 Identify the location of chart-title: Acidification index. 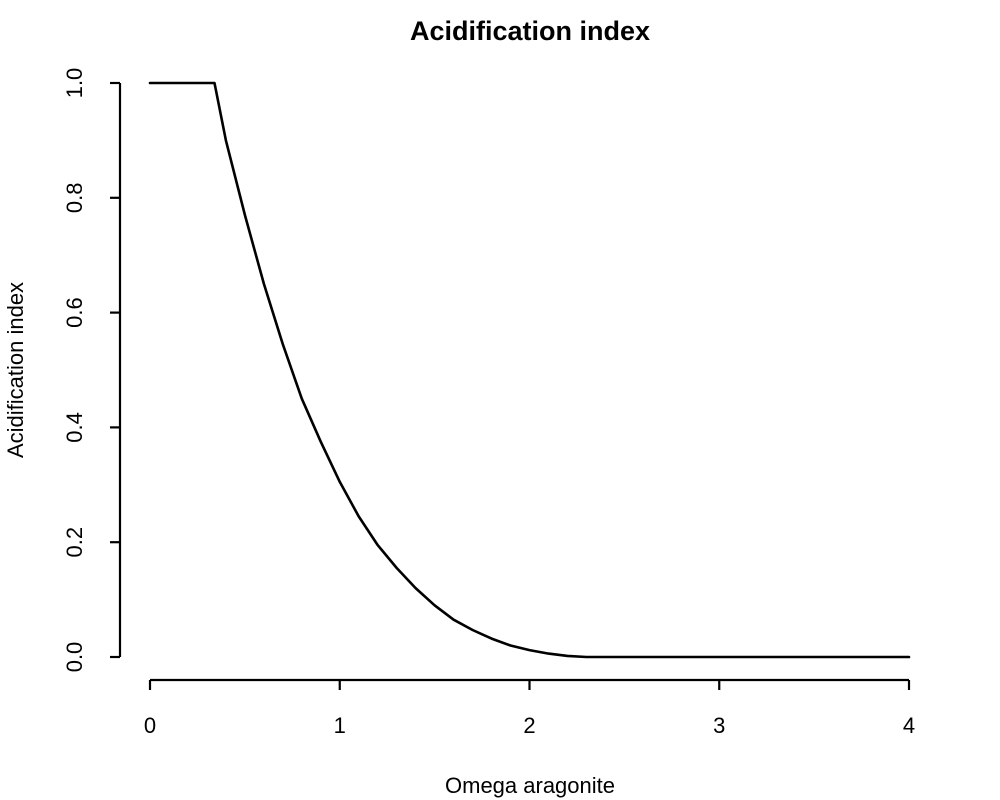
(530, 31).